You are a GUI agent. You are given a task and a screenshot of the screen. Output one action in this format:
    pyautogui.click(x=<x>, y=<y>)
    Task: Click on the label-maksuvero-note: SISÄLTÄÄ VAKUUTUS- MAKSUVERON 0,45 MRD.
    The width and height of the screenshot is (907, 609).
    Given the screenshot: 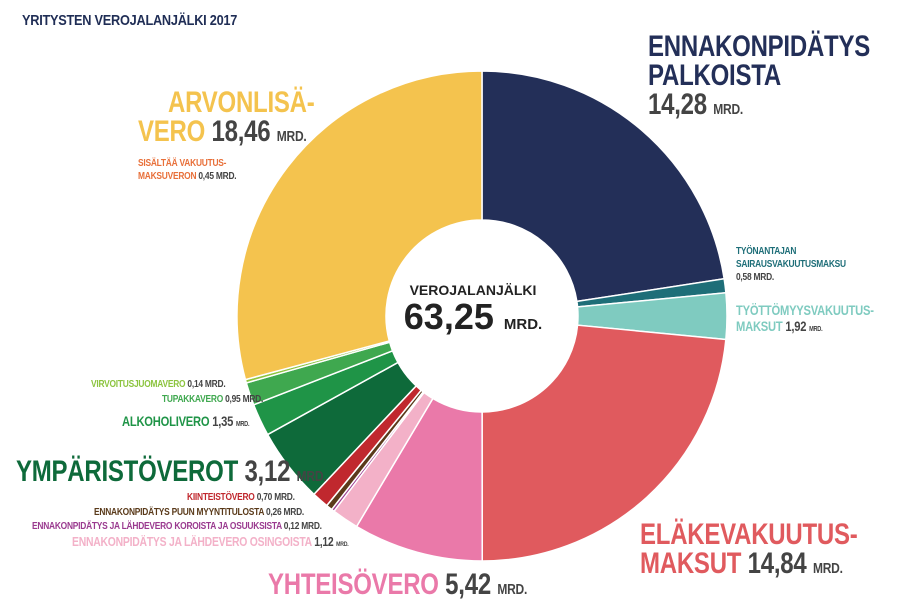 What is the action you would take?
    pyautogui.click(x=187, y=170)
    